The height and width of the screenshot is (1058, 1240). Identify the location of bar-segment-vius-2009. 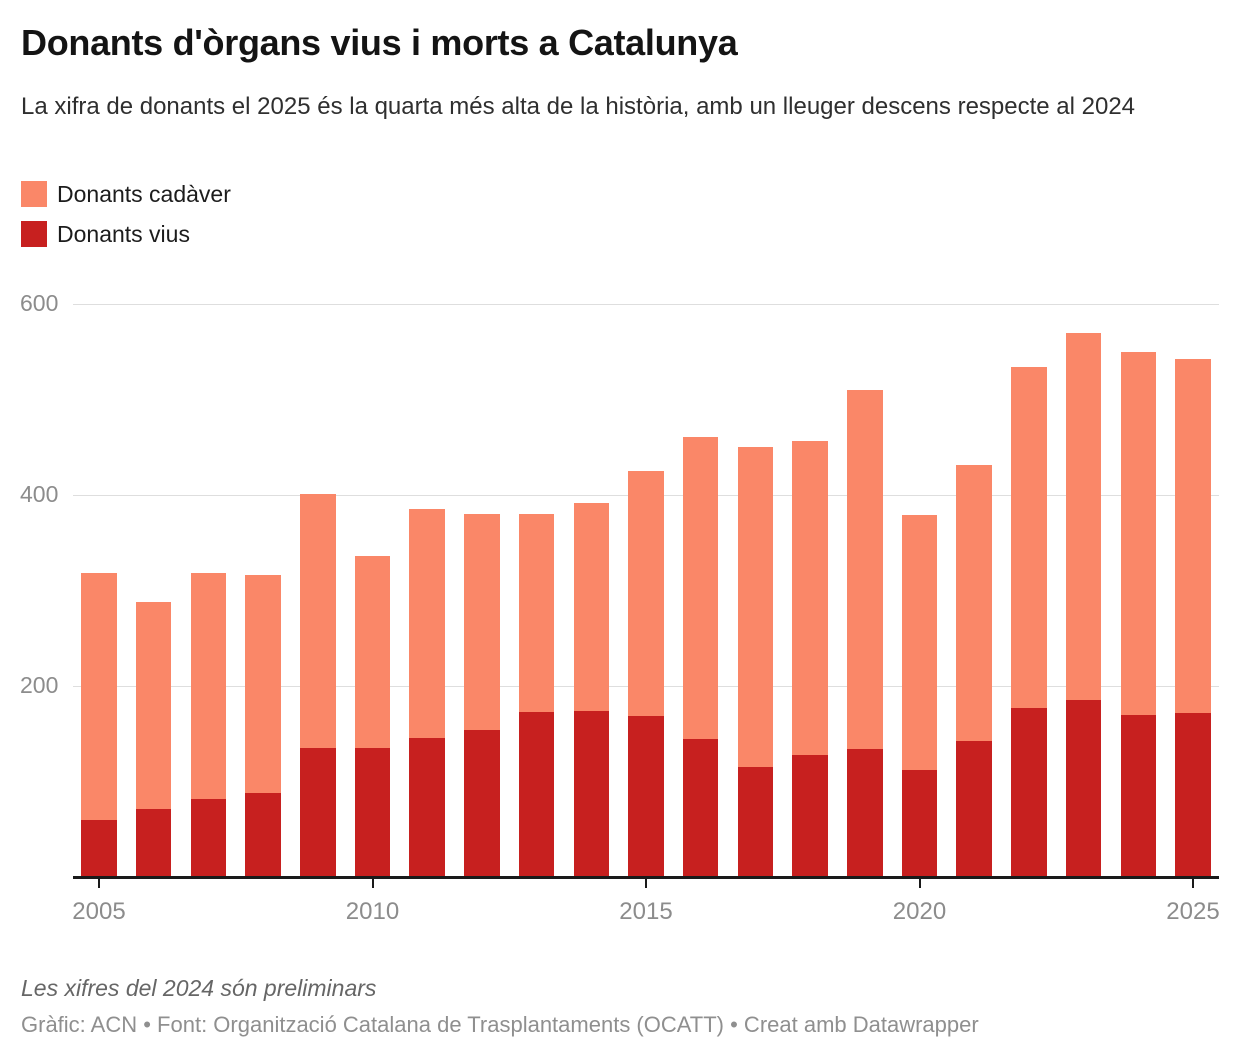
(318, 813).